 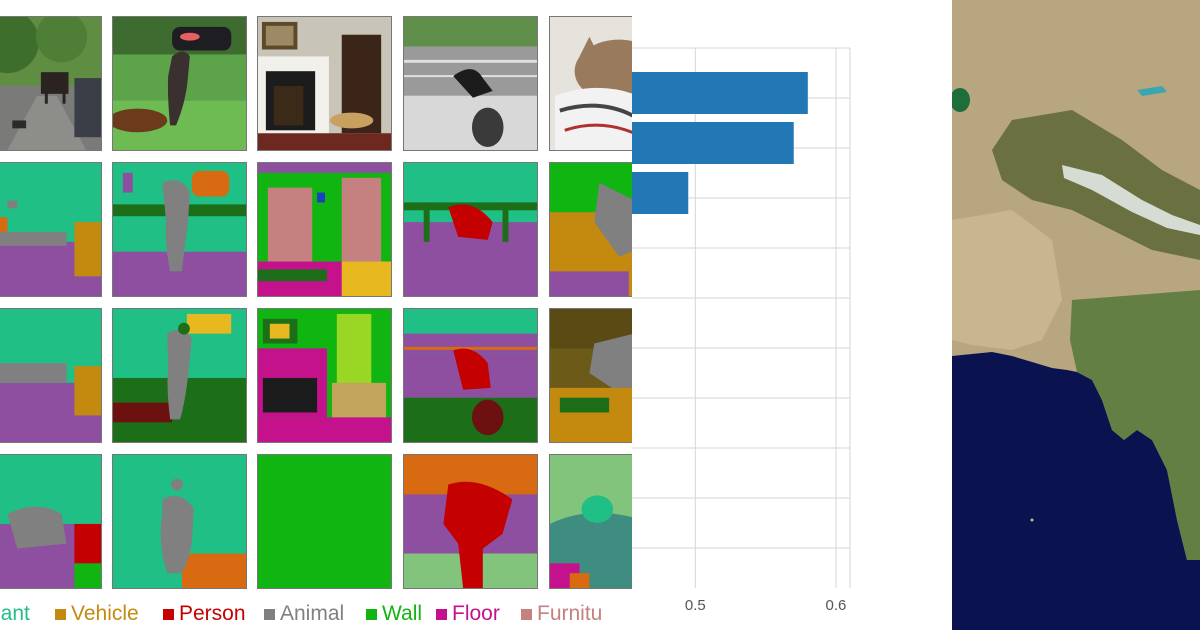 I want to click on photo-frisbee-dog, so click(x=179, y=83).